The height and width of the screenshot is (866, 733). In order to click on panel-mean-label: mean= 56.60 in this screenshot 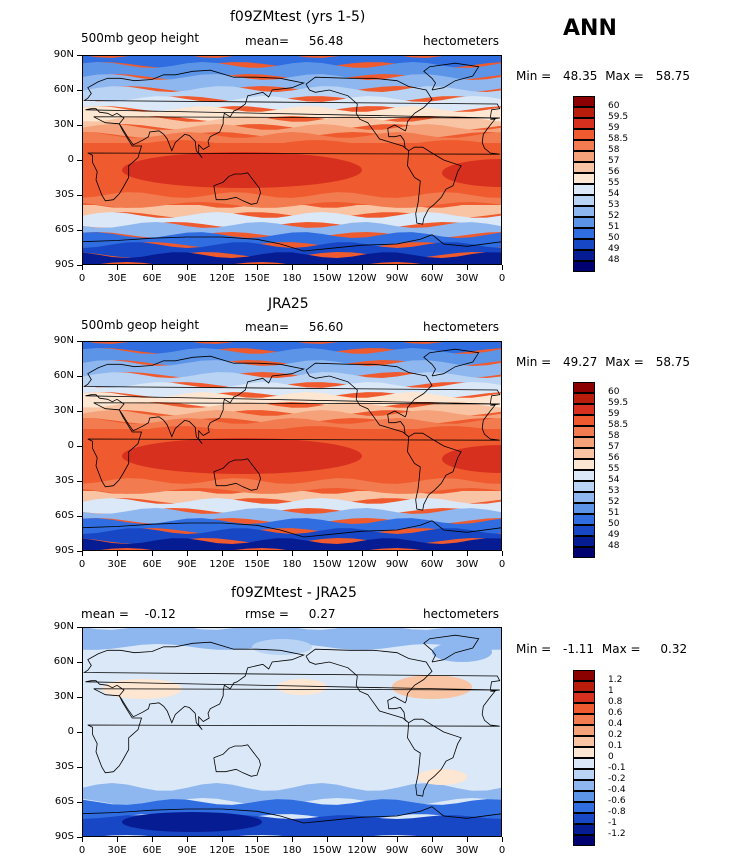, I will do `click(294, 327)`.